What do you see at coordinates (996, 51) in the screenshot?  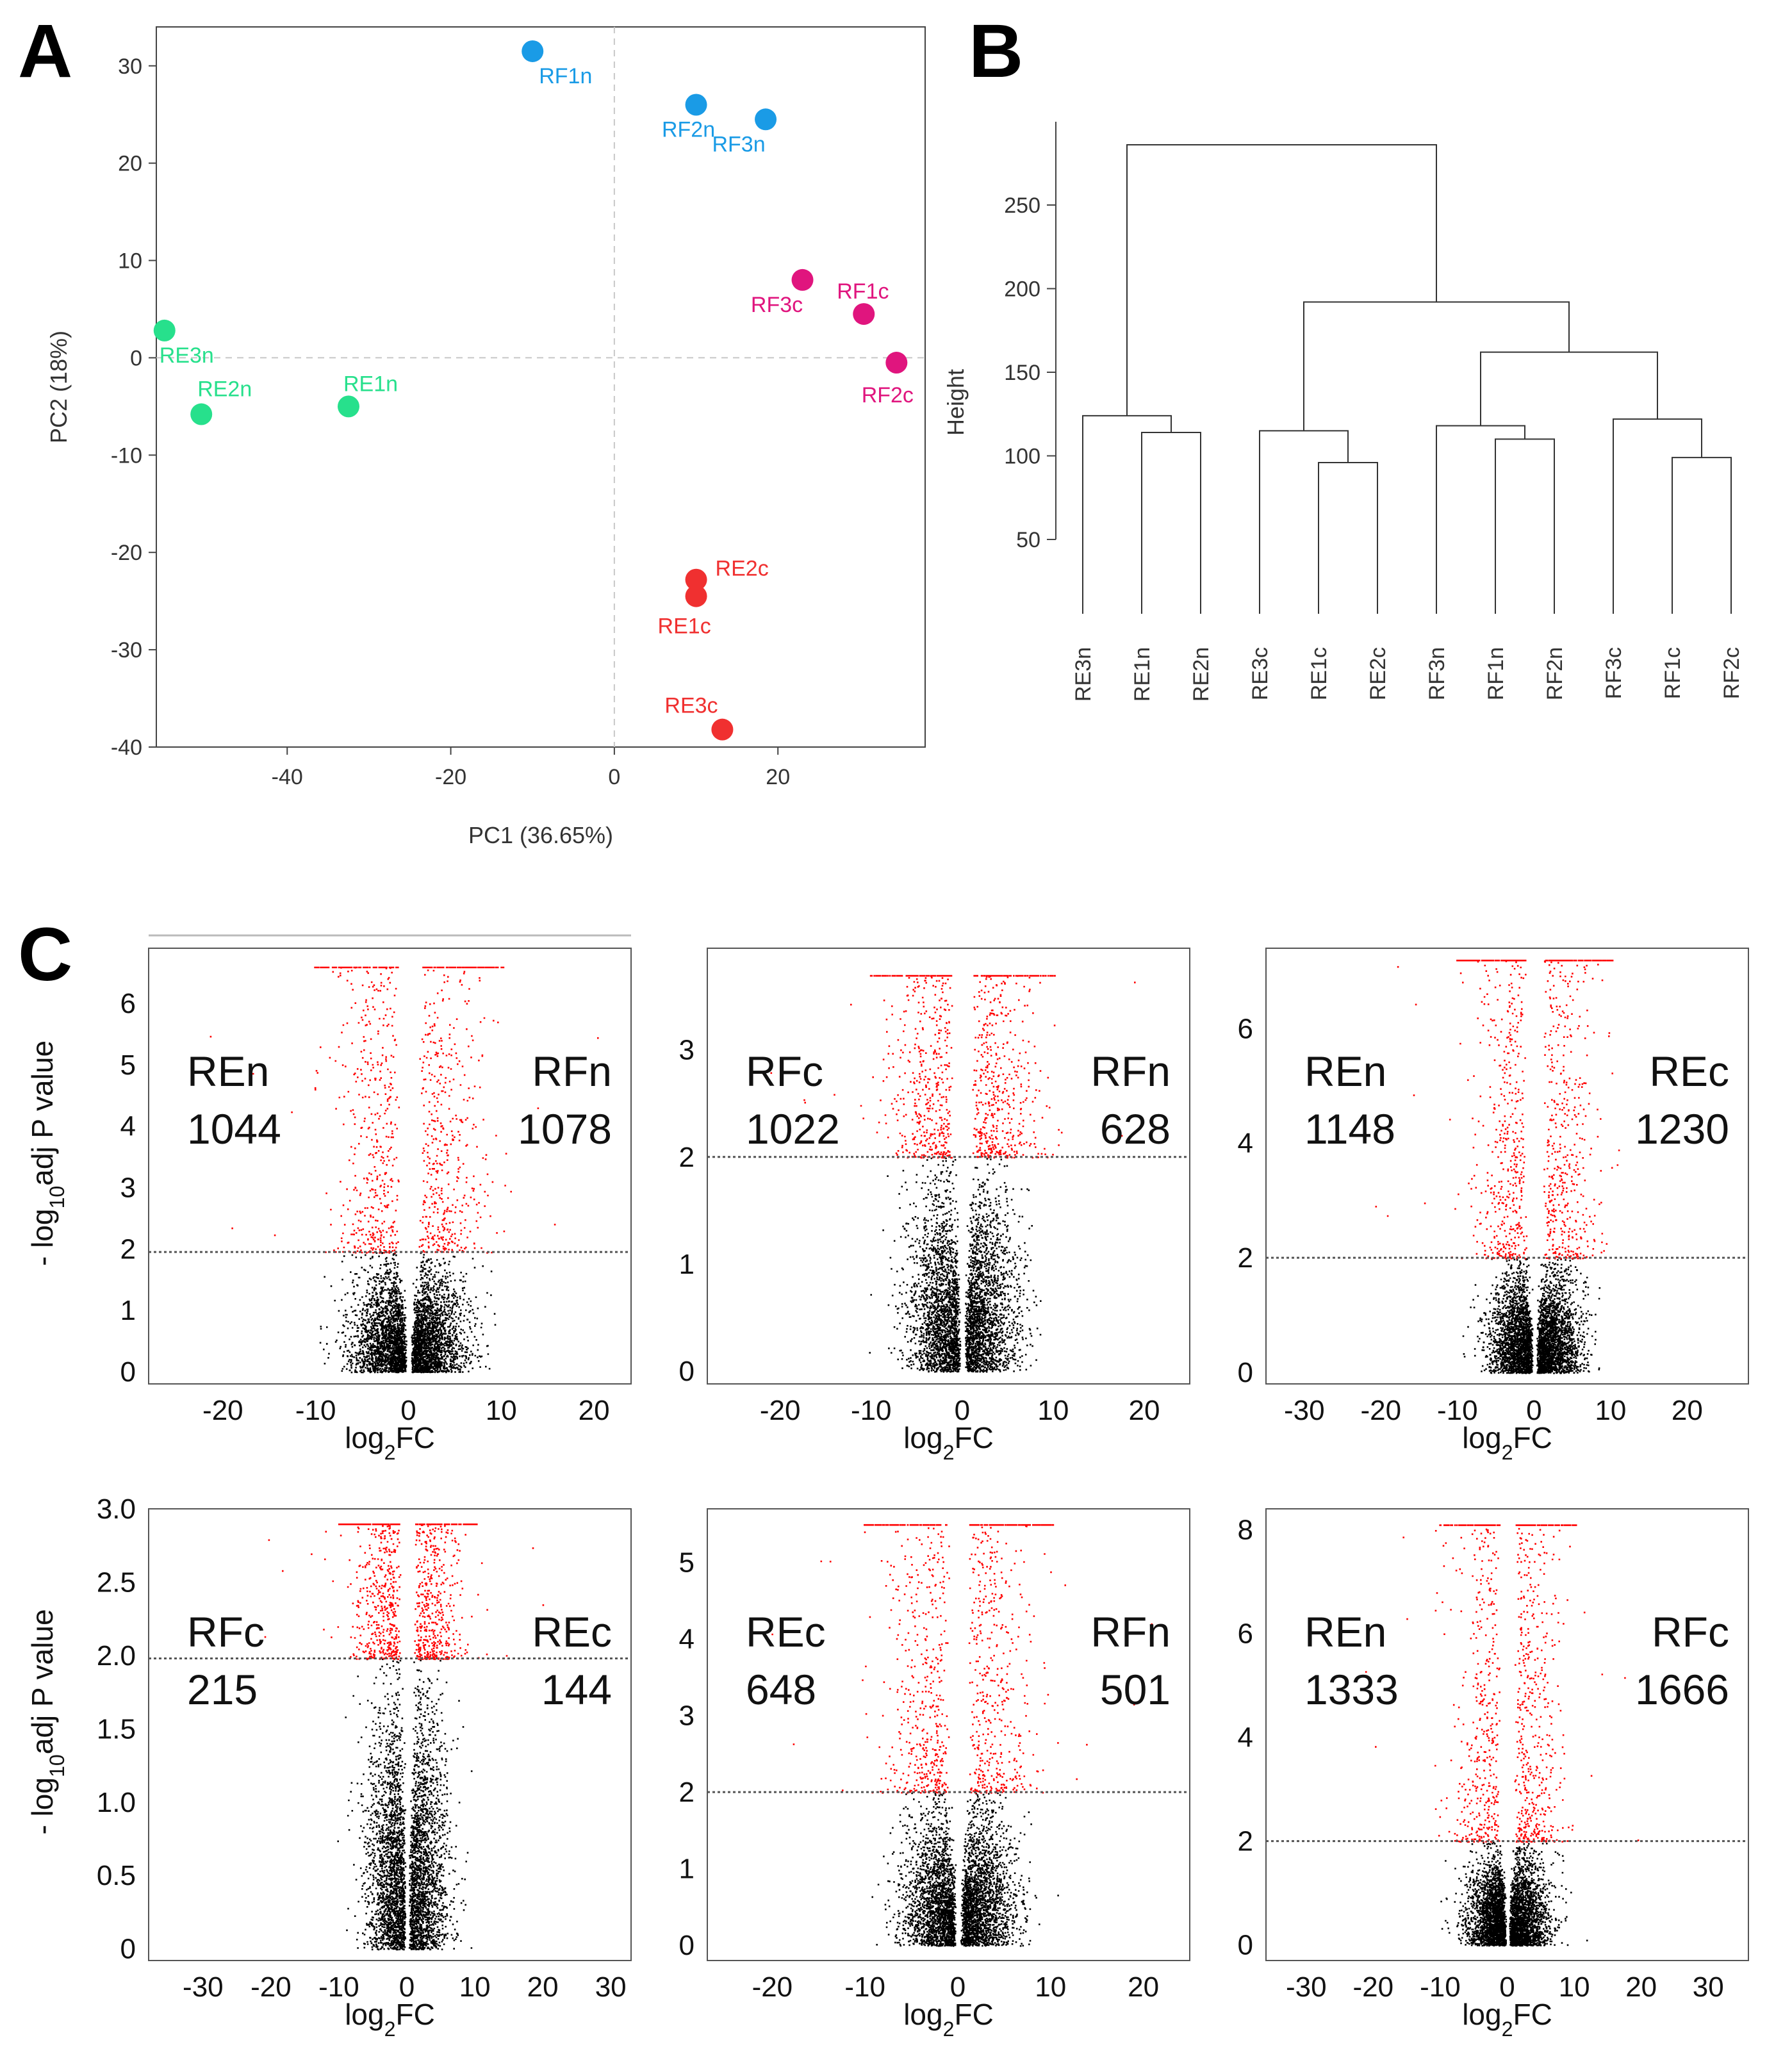 I see `panel-letter-b: B` at bounding box center [996, 51].